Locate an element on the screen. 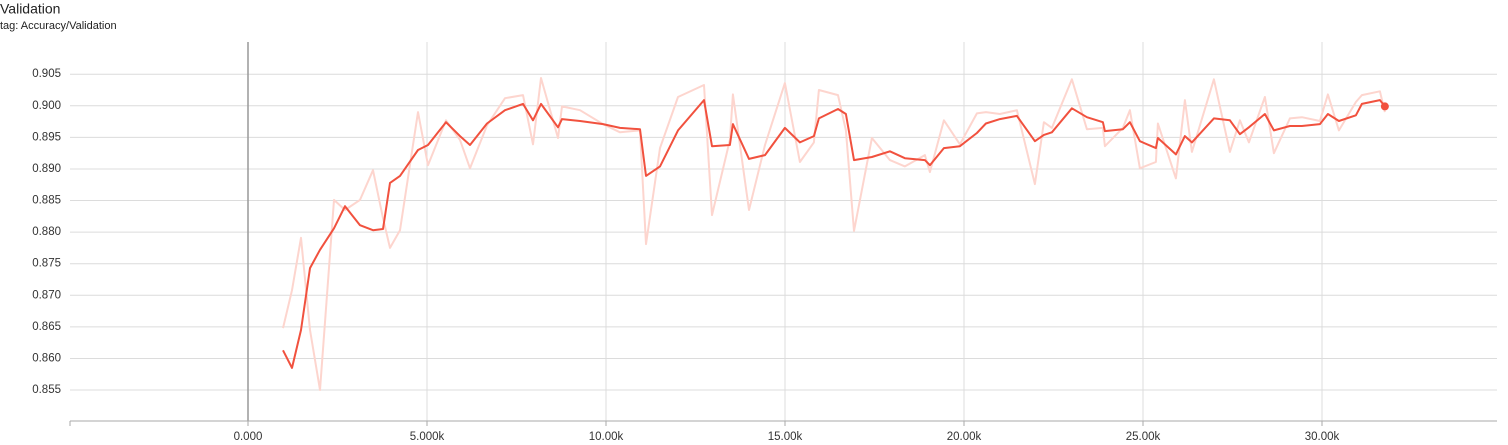  x-tick-label: 5.000k is located at coordinates (427, 437).